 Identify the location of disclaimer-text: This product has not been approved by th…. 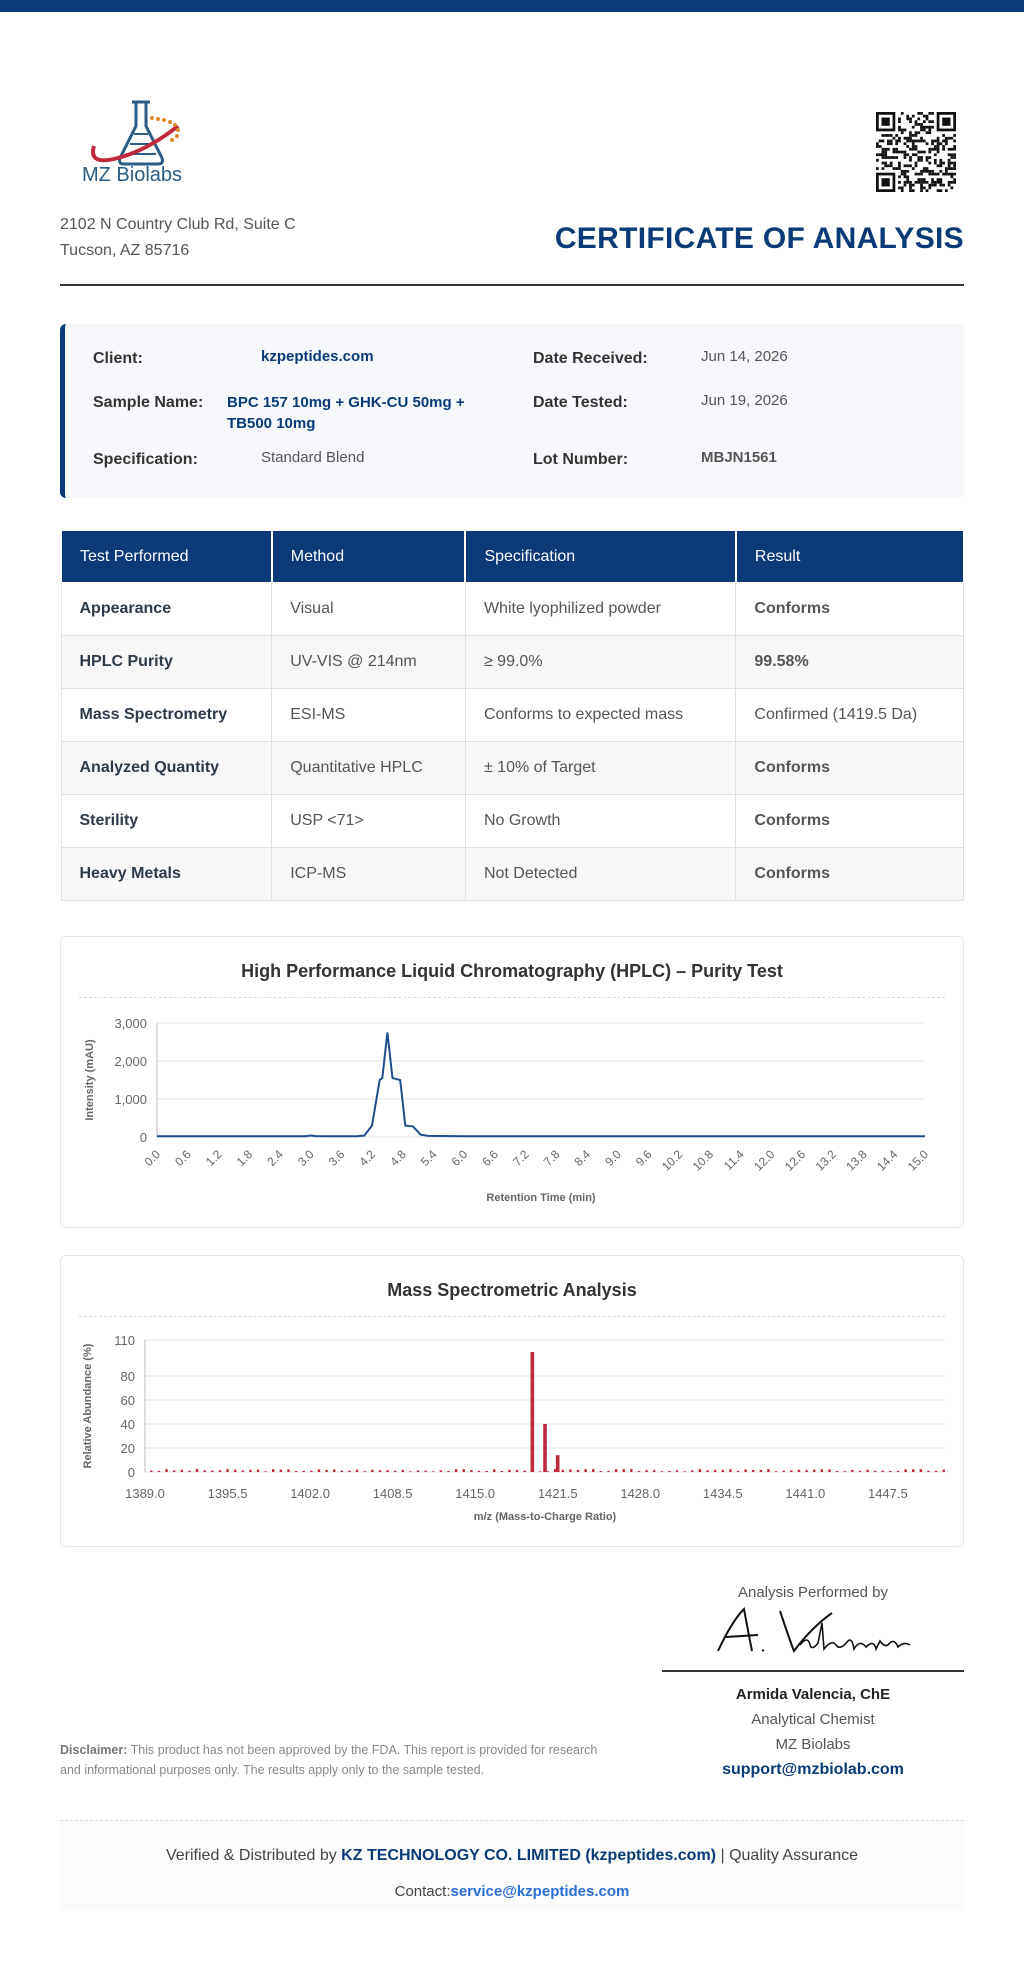
(329, 1760).